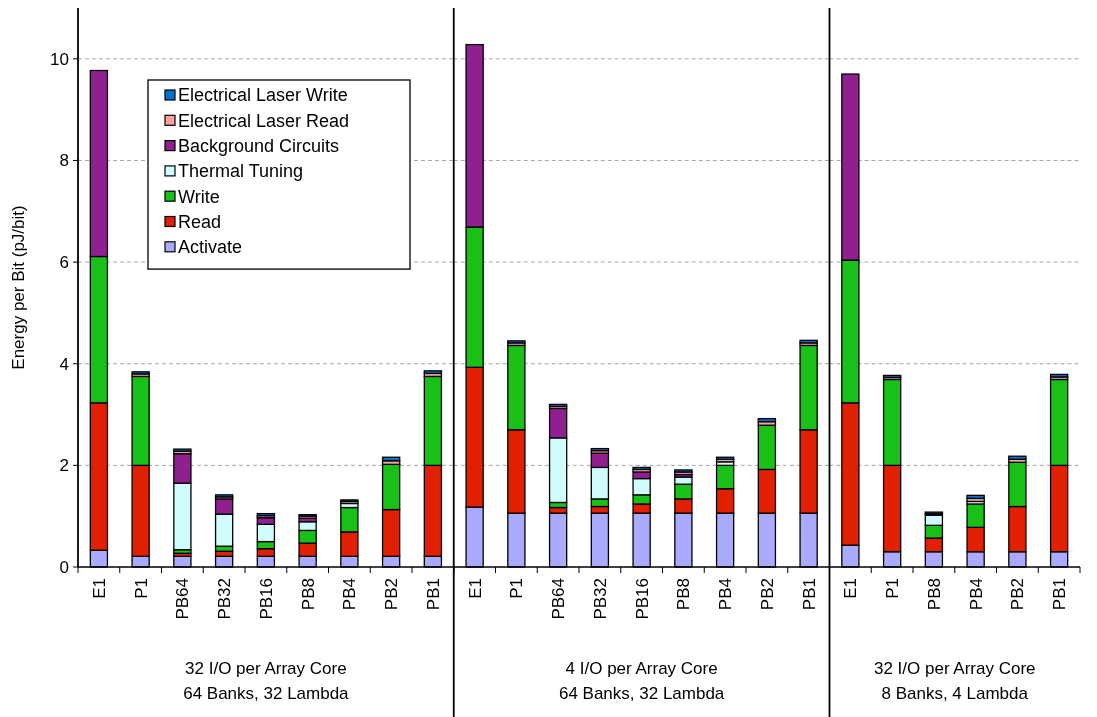  Describe the element at coordinates (641, 681) in the screenshot. I see `x-axis-title: 4 I/O per Array Core 64 Banks, 32 Lambda` at that location.